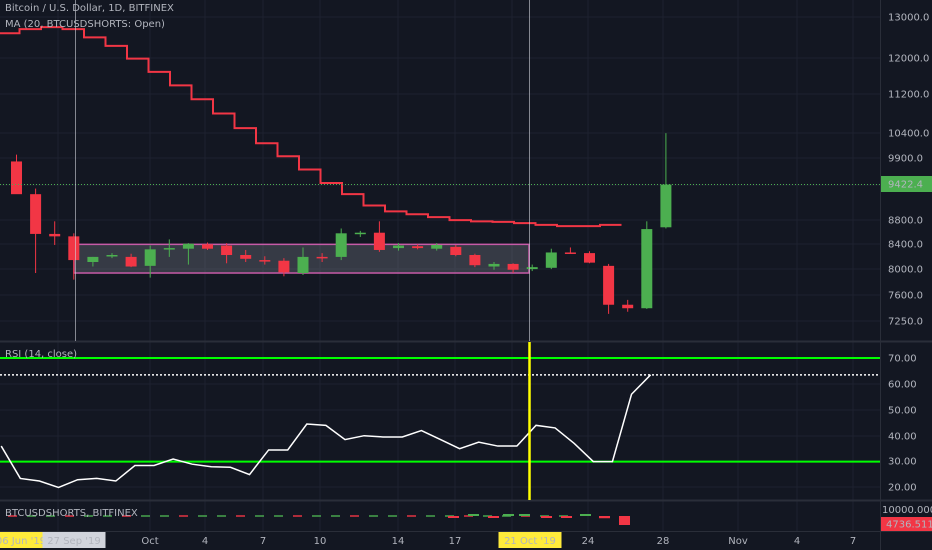  I want to click on rsi-tick-label: 30.00, so click(902, 462).